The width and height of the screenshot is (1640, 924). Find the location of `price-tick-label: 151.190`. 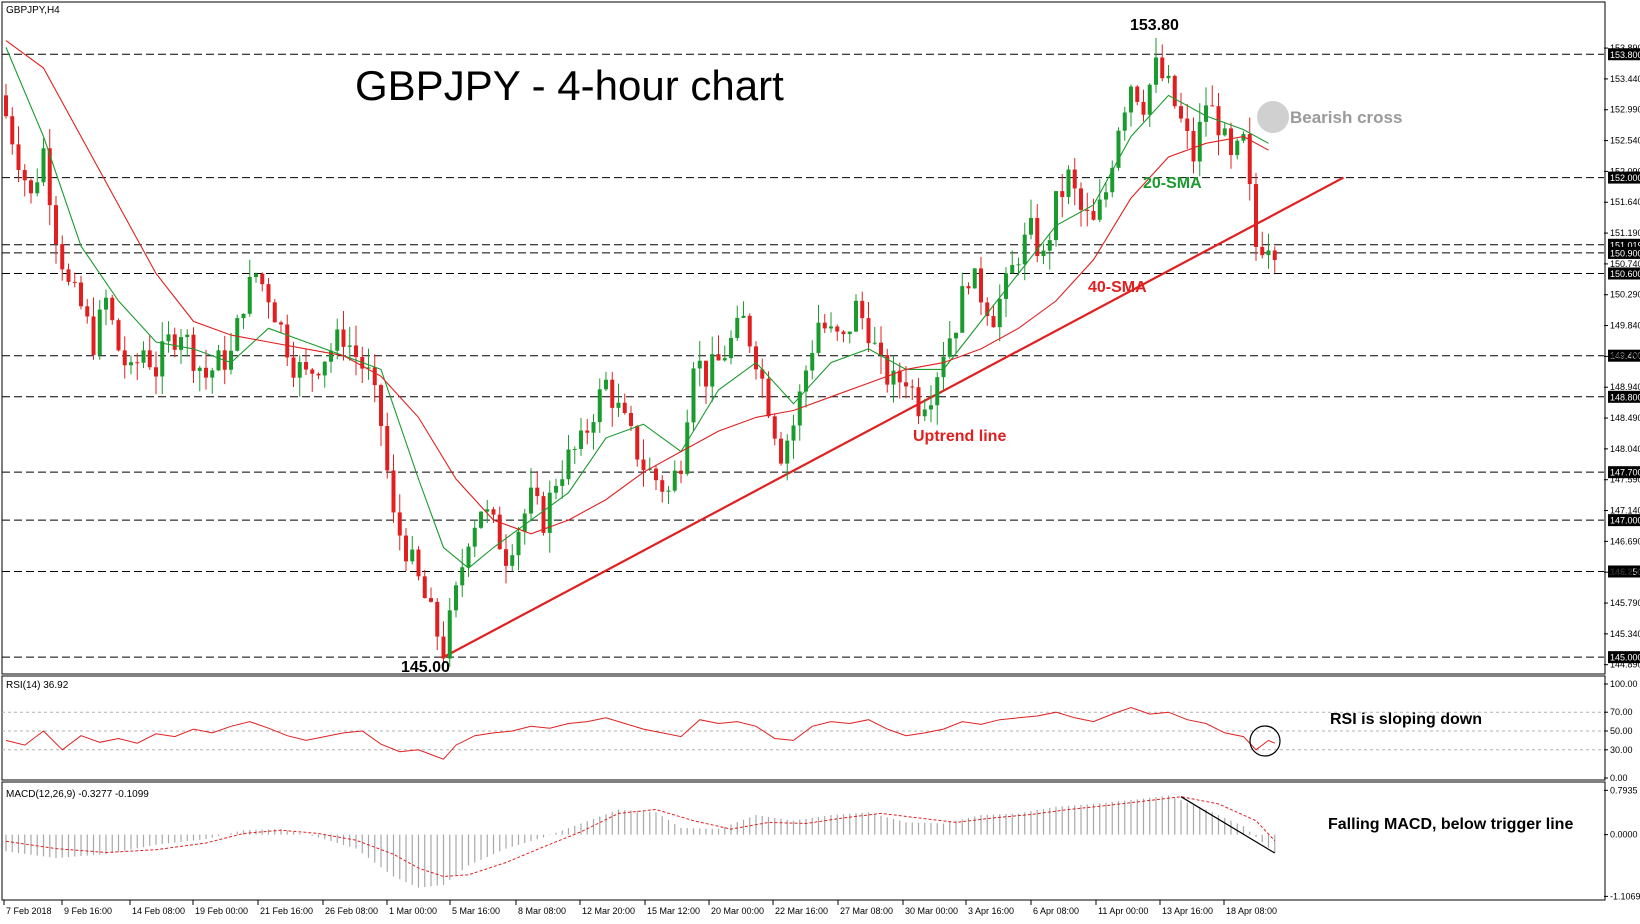

price-tick-label: 151.190 is located at coordinates (1625, 233).